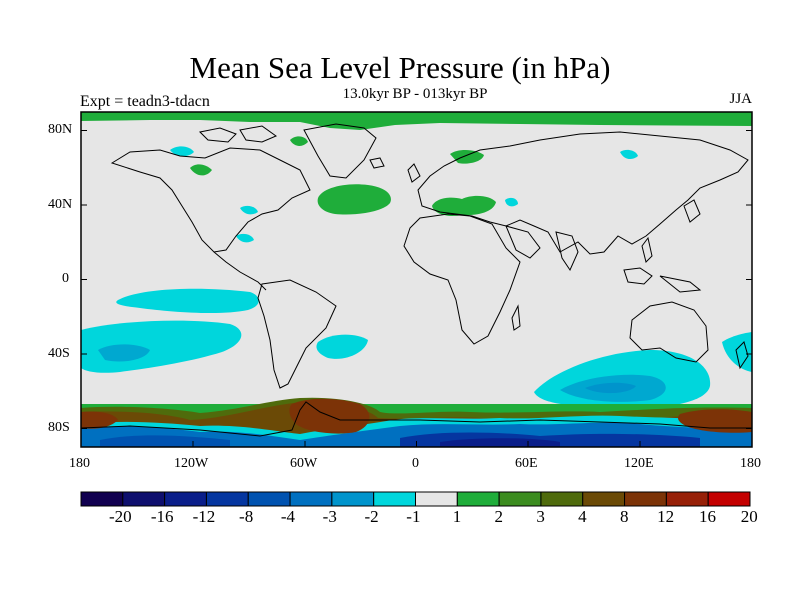  Describe the element at coordinates (400, 67) in the screenshot. I see `plot-title: Mean Sea Level Pressure (in hPa)` at that location.